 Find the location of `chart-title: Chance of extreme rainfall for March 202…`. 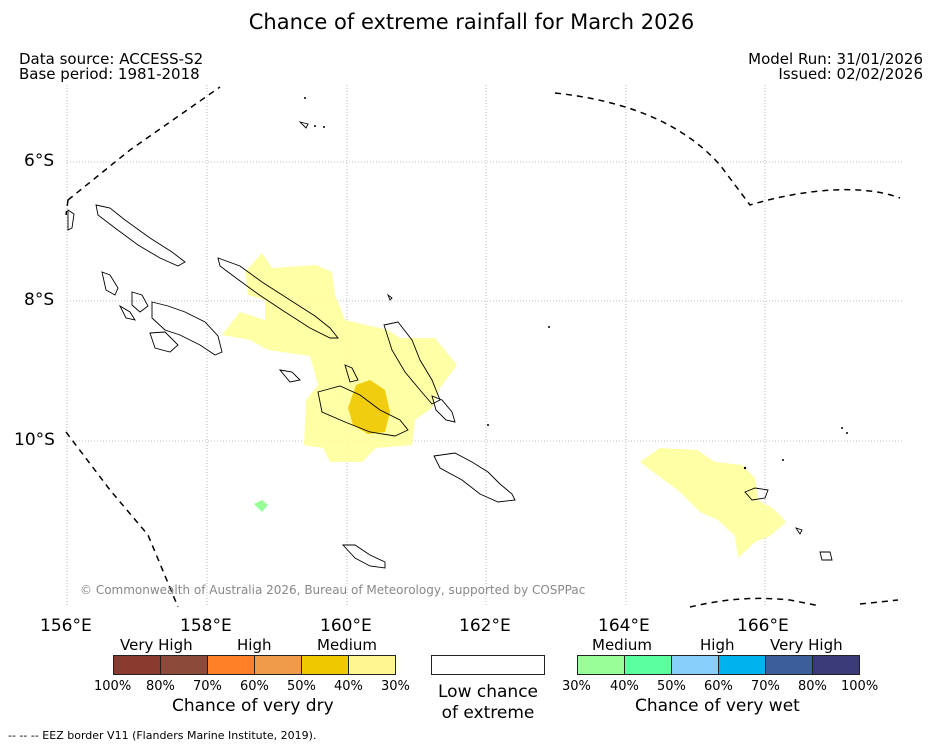

chart-title: Chance of extreme rainfall for March 202… is located at coordinates (471, 22).